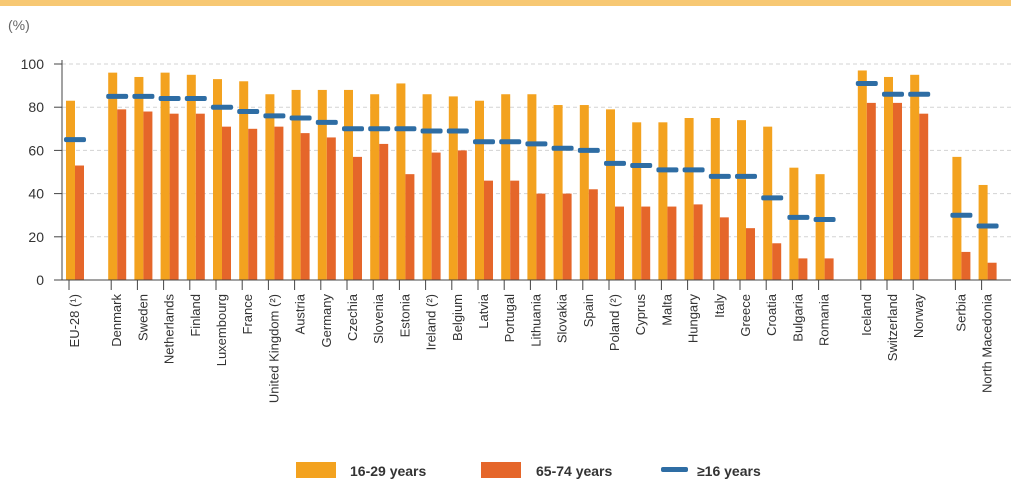  I want to click on marker-16-plus-bulgaria, so click(798, 217).